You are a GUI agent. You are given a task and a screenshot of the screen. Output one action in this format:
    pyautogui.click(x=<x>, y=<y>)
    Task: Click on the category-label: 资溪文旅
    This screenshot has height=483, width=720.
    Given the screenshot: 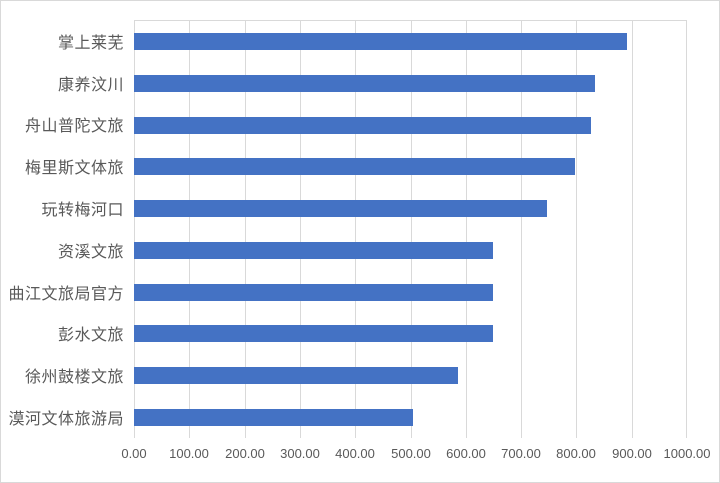 What is the action you would take?
    pyautogui.click(x=90, y=252)
    